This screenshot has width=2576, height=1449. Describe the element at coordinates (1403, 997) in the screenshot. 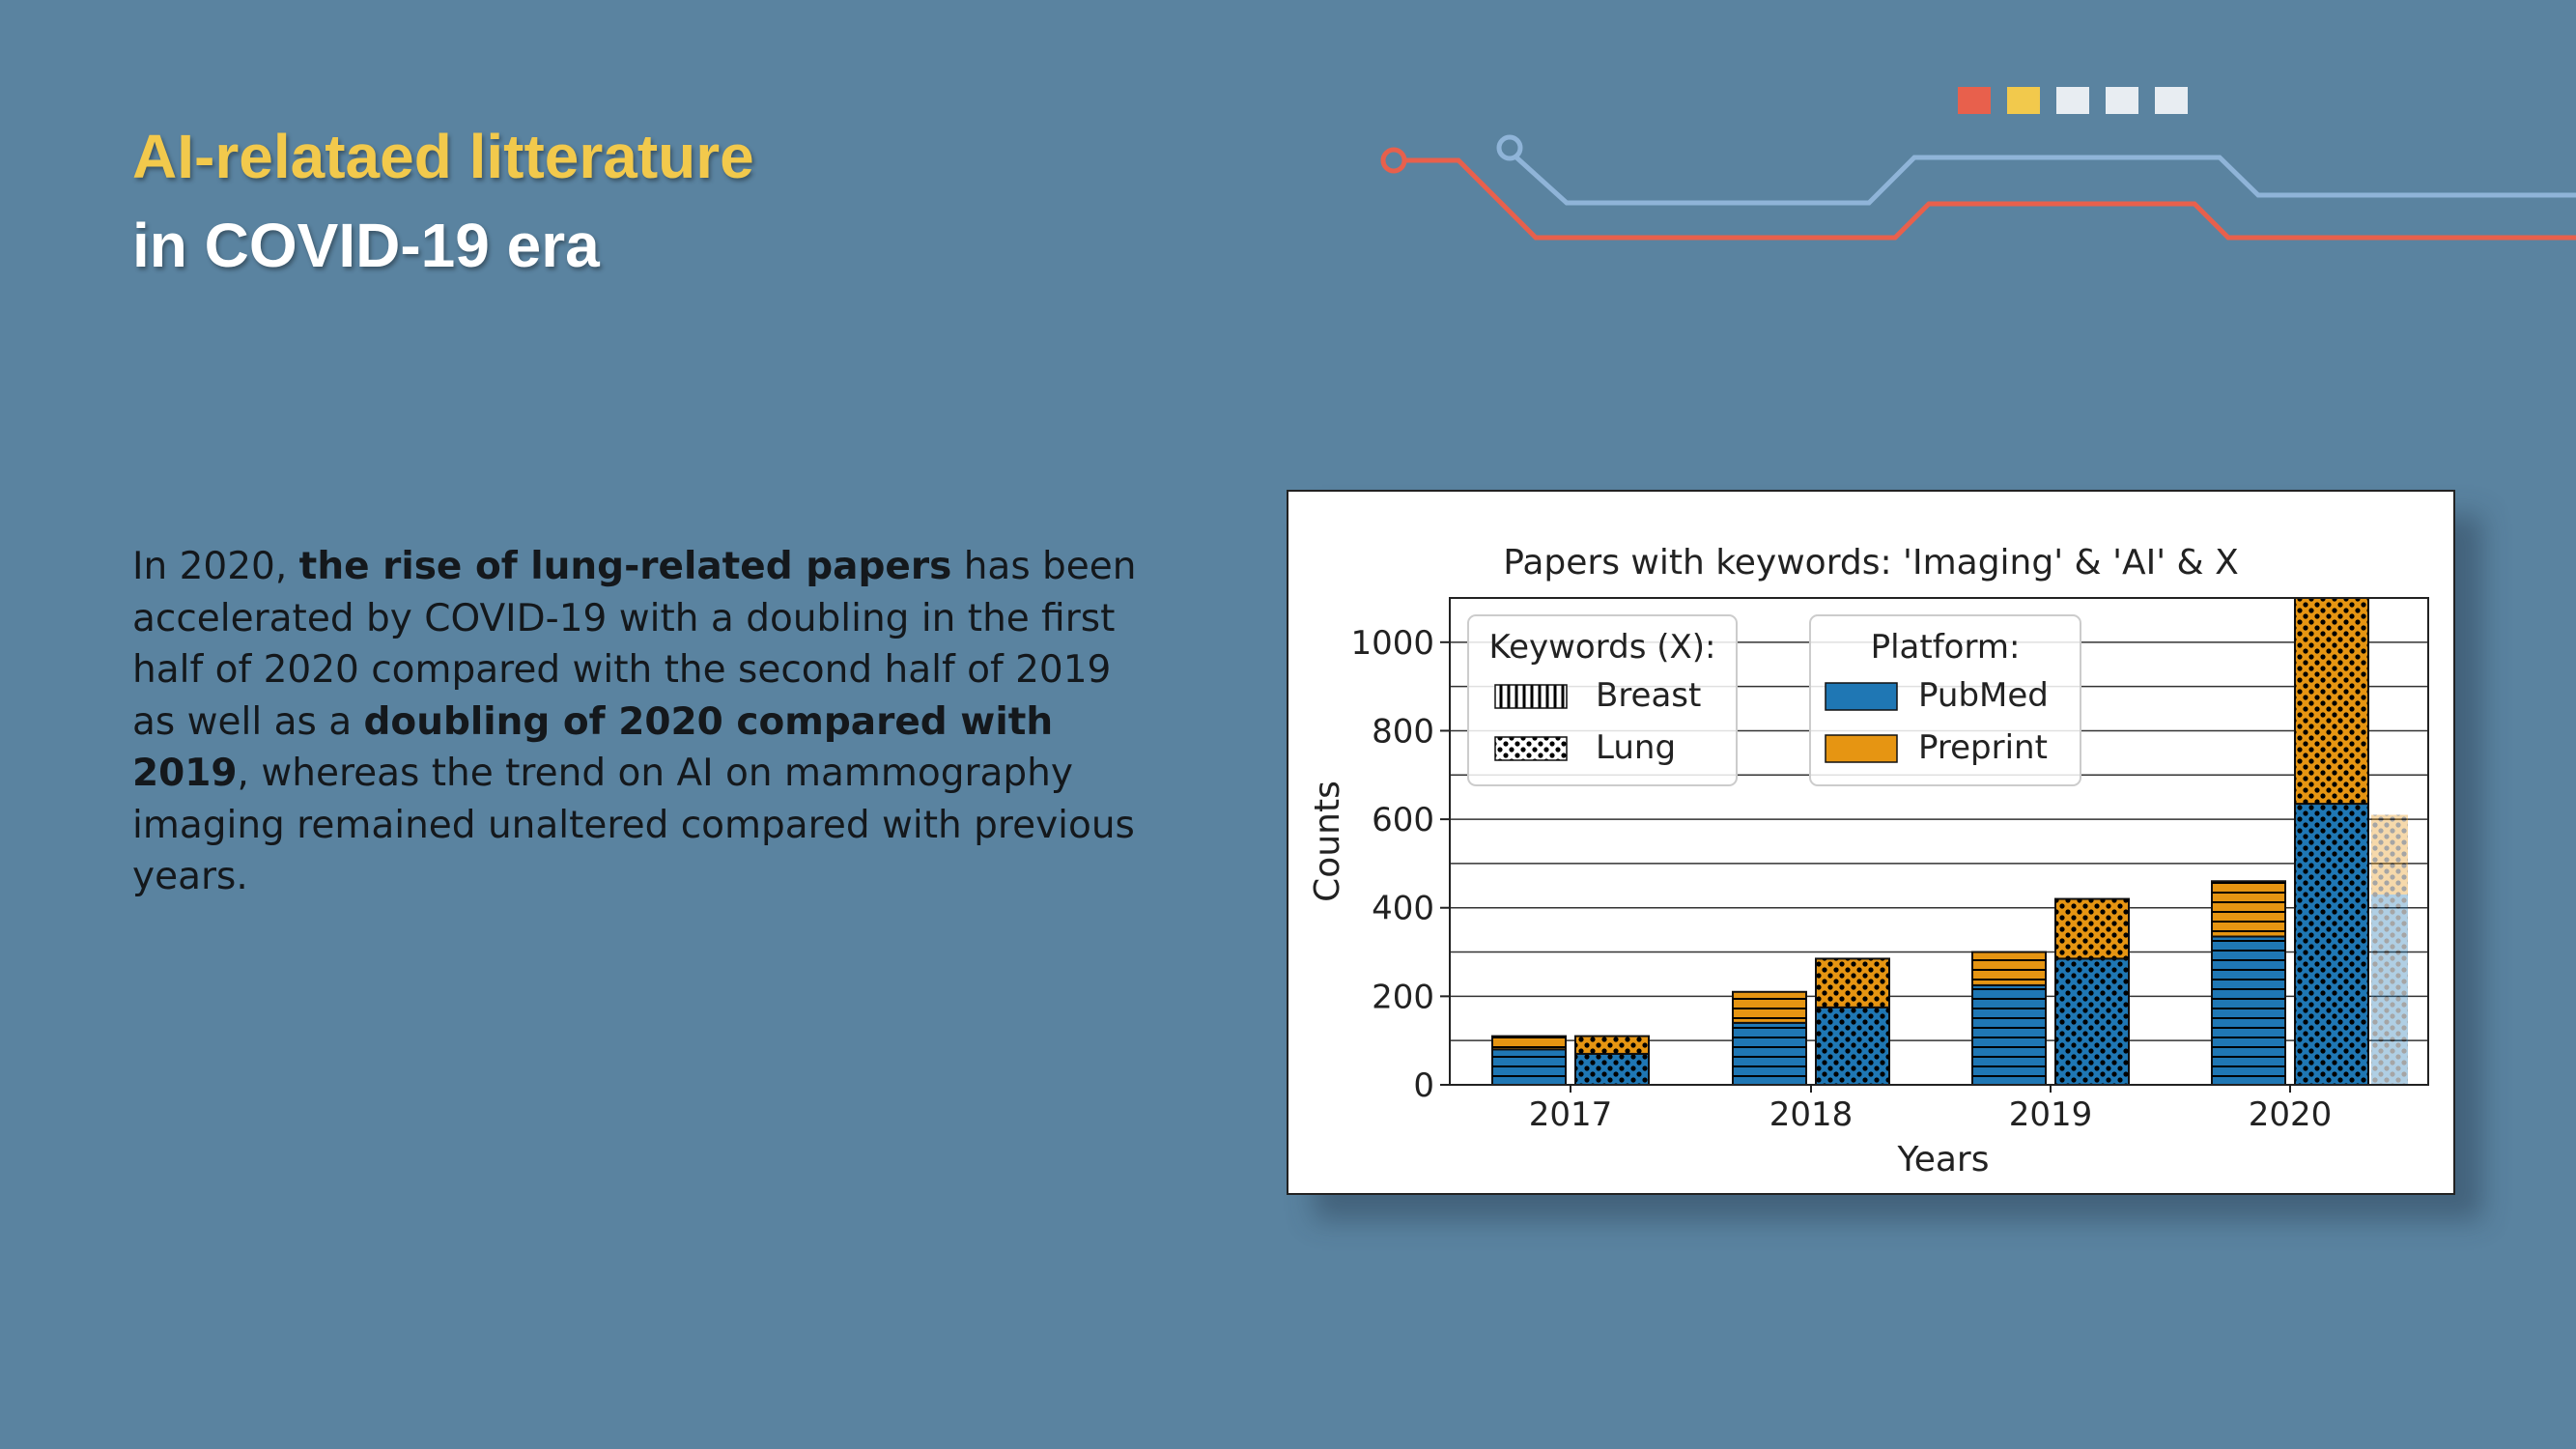

I see `y-tick-label: 200` at that location.